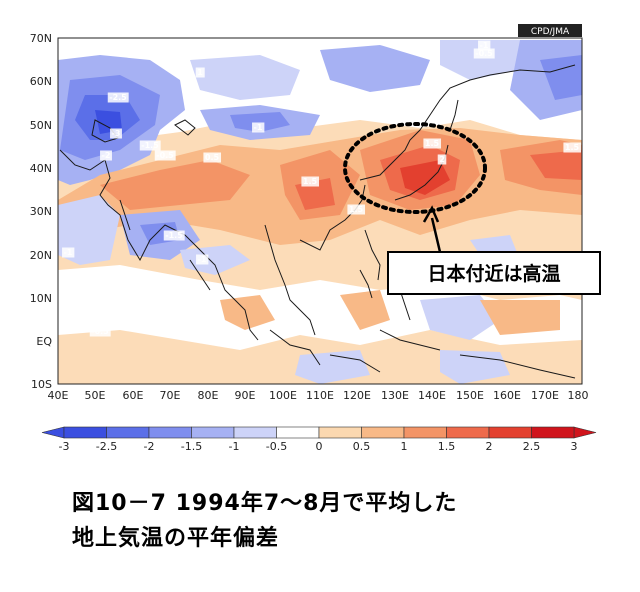 This screenshot has width=640, height=592. I want to click on colorbar-tick-label: -1, so click(234, 446).